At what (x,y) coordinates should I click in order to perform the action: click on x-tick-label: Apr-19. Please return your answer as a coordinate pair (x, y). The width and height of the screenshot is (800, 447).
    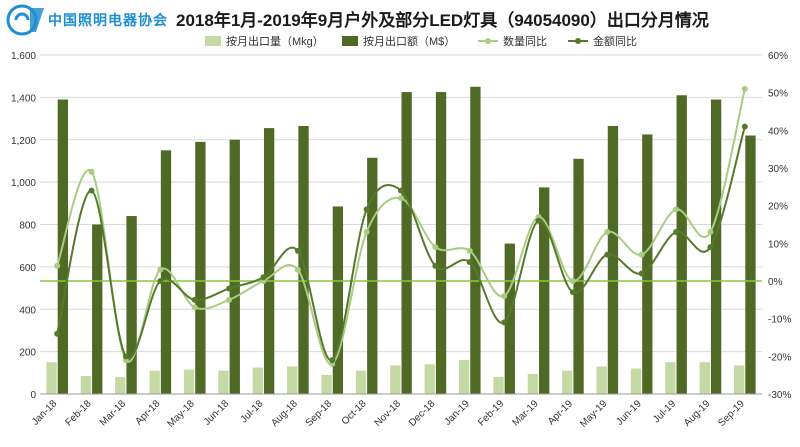
    Looking at the image, I should click on (560, 412).